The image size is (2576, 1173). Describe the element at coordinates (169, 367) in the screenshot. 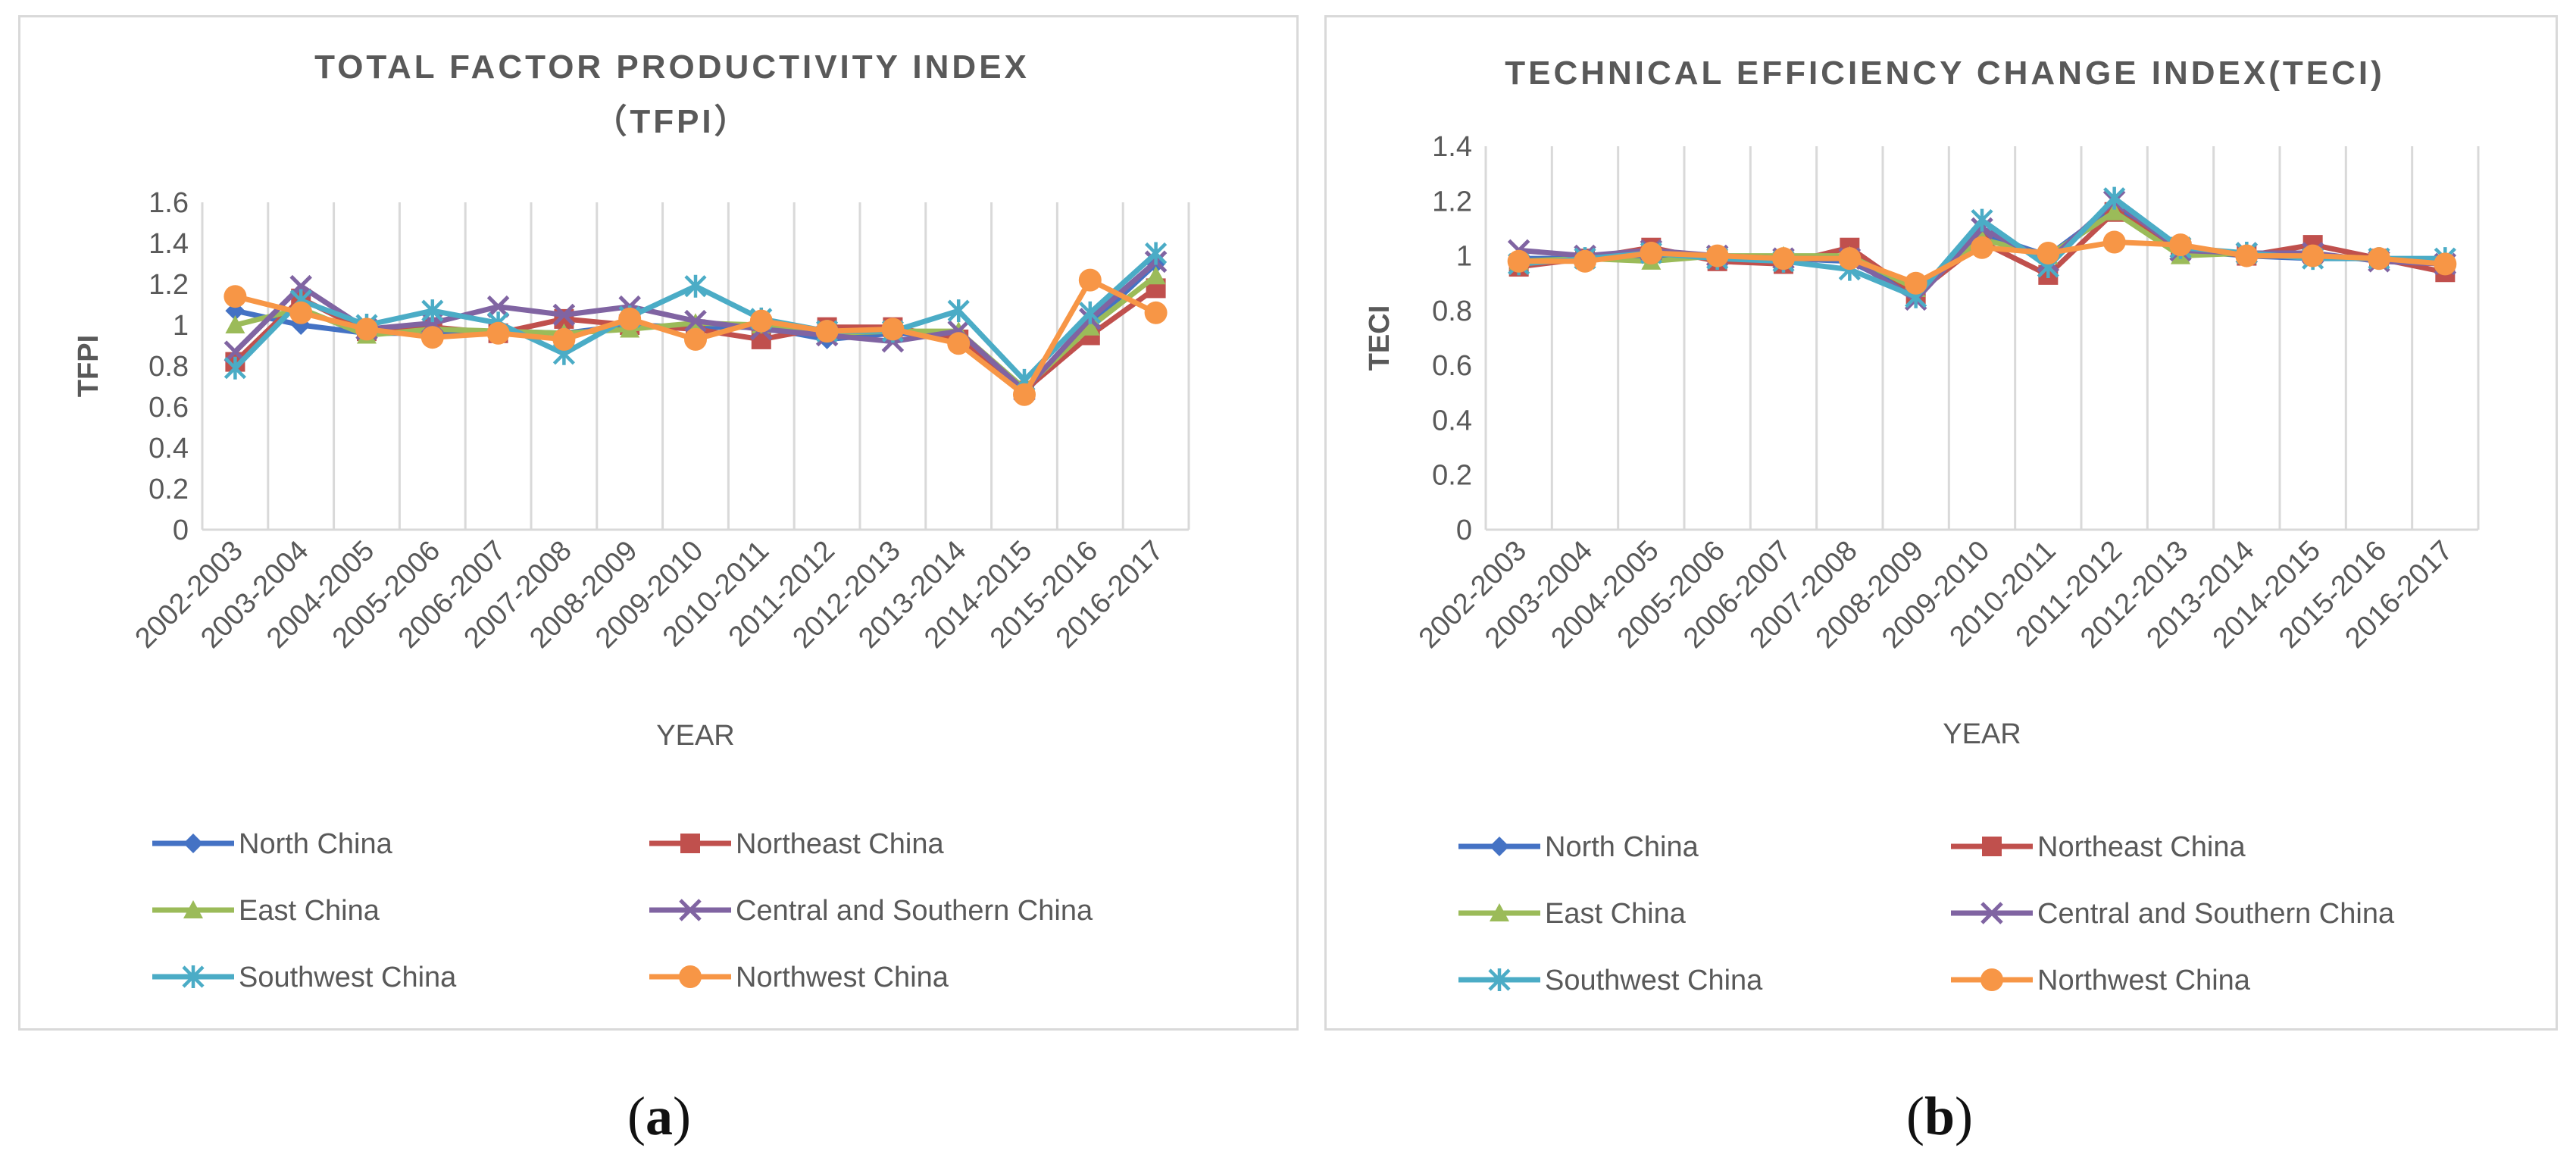

I see `tfpi-ytick: 0.8` at that location.